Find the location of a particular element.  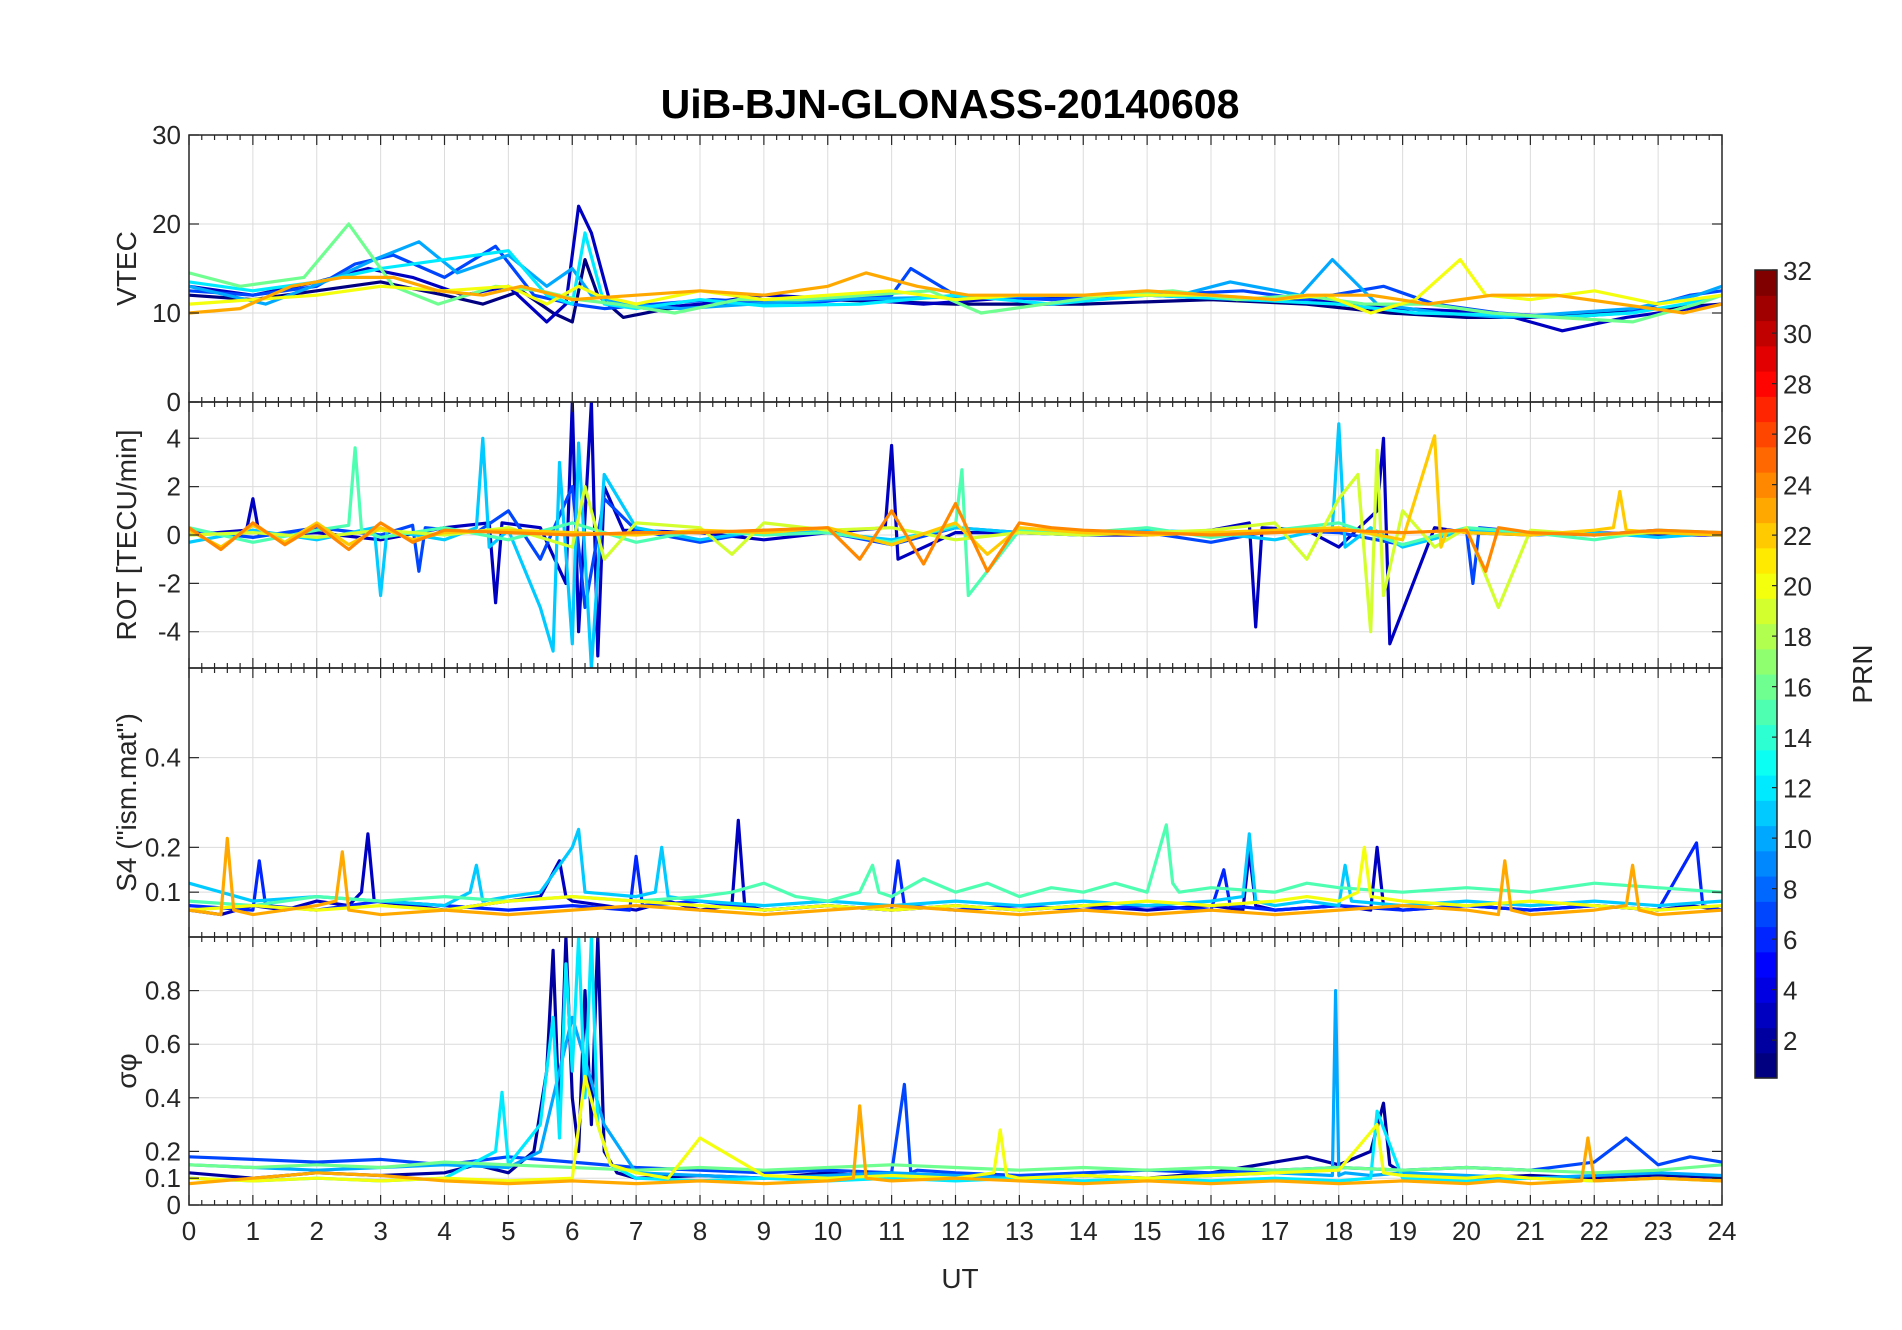

colorbar-tick-label: 8 is located at coordinates (1790, 890).